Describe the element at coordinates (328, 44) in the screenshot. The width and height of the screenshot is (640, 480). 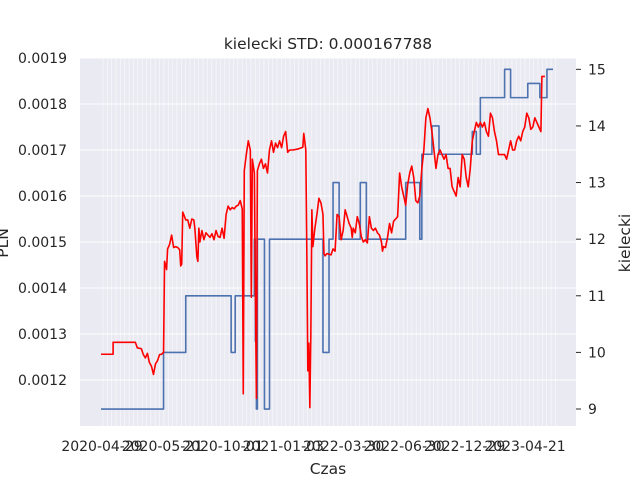
I see `chart-title: kielecki STD: 0.000167788` at that location.